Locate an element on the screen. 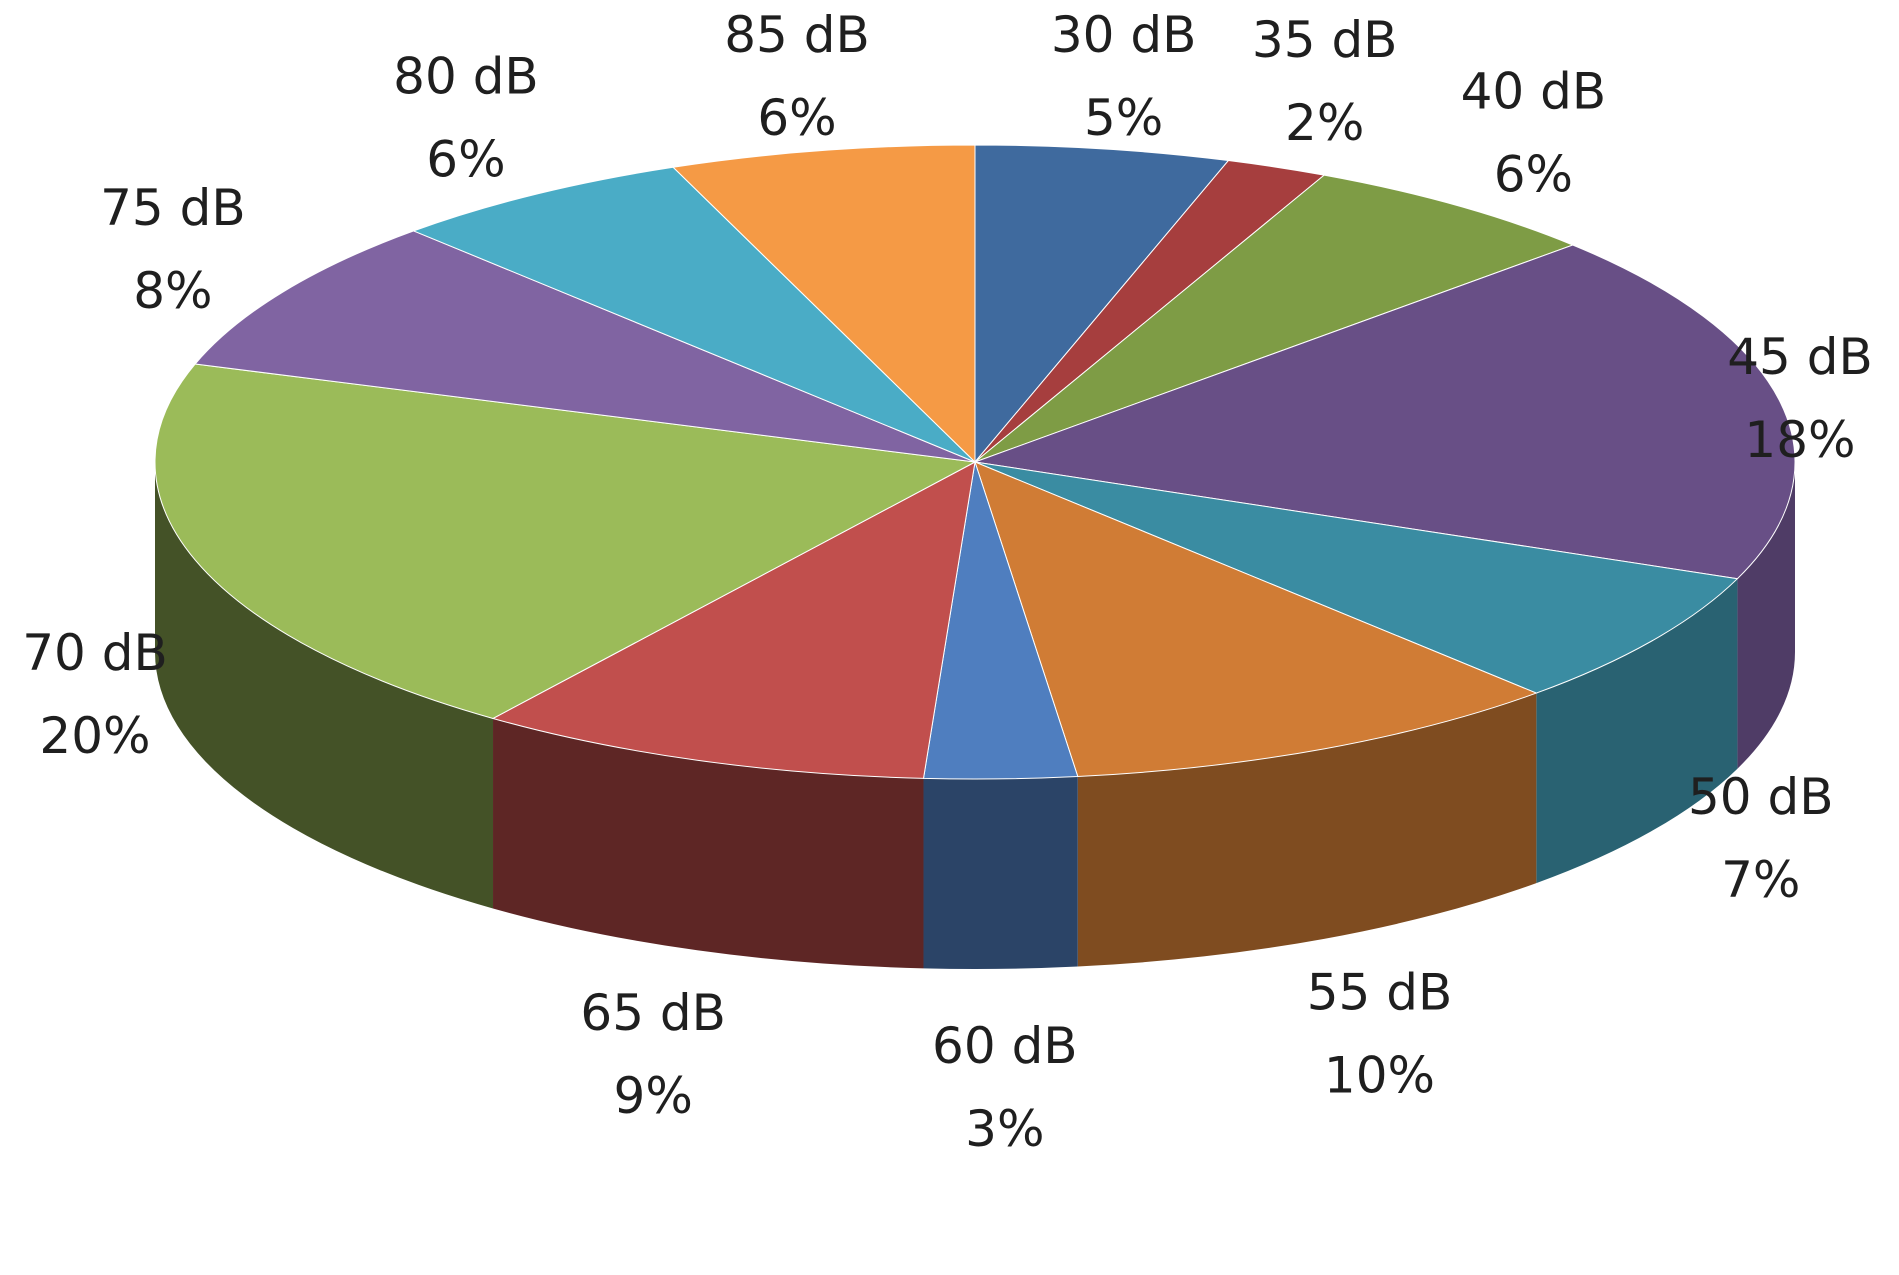 Image resolution: width=1899 pixels, height=1275 pixels. slice-category-label: 45 dB is located at coordinates (1800, 357).